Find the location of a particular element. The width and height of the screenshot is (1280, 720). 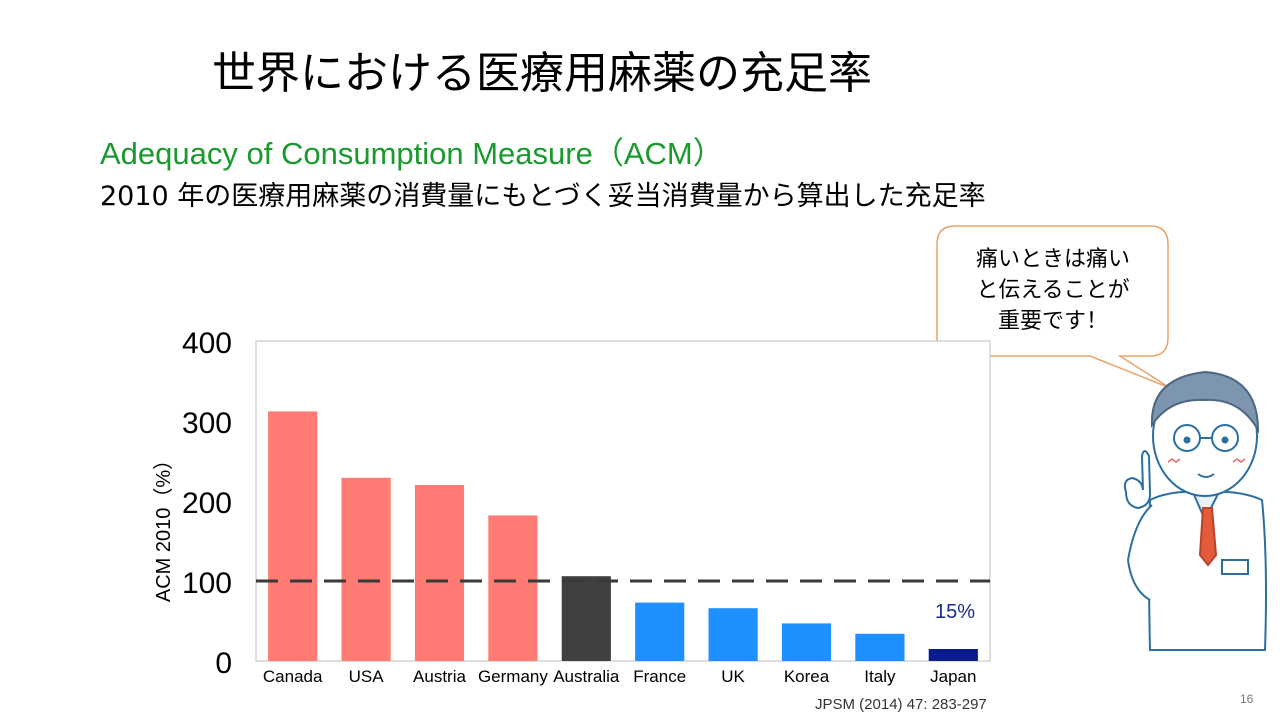

x-tick-label: Canada is located at coordinates (293, 676).